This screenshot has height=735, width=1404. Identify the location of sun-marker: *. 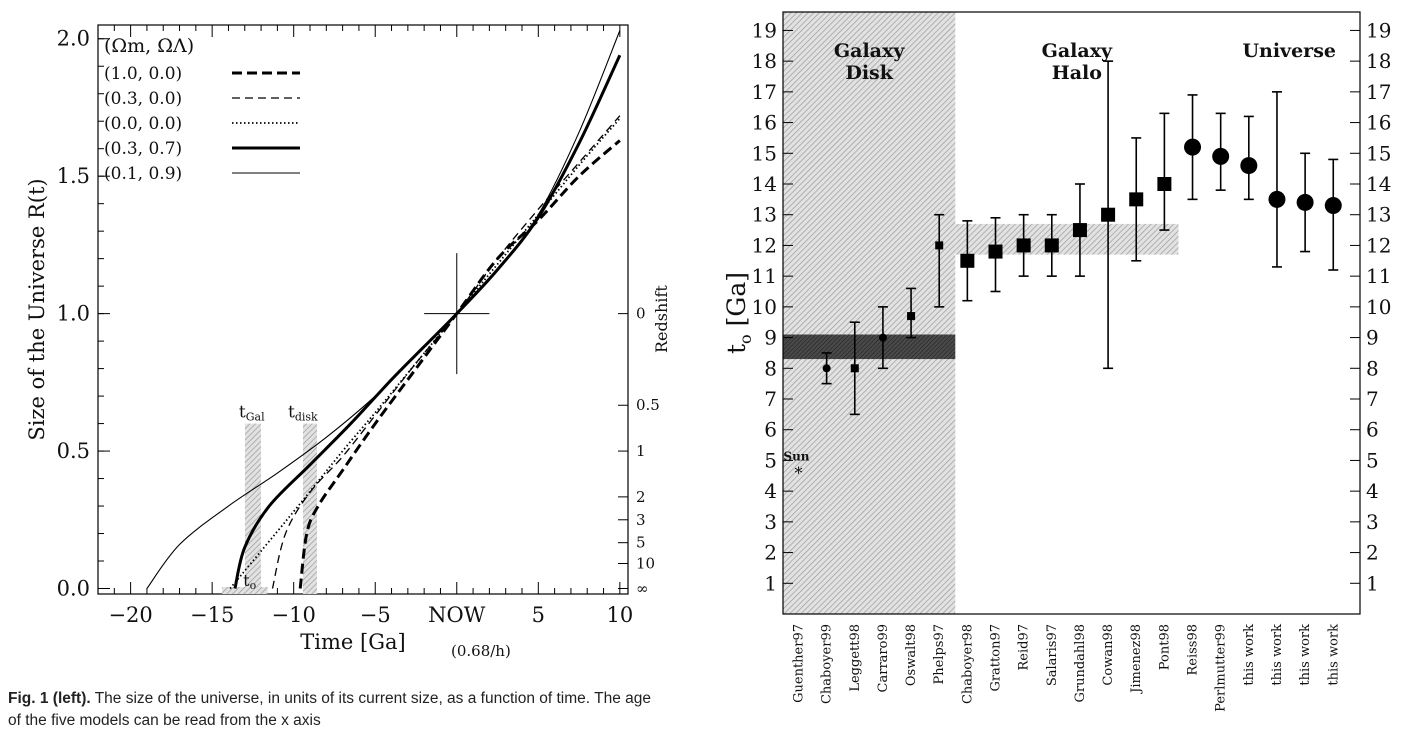
(798, 473).